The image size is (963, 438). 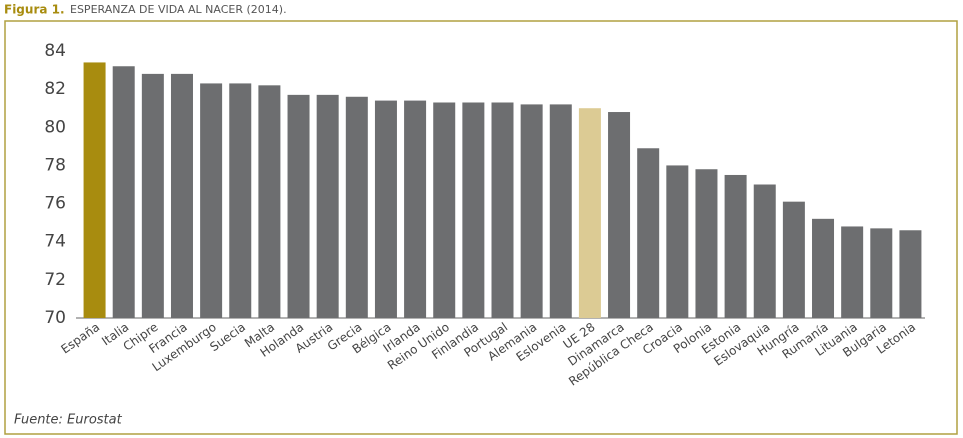 I want to click on figure-number: Figura 1., so click(x=34, y=10).